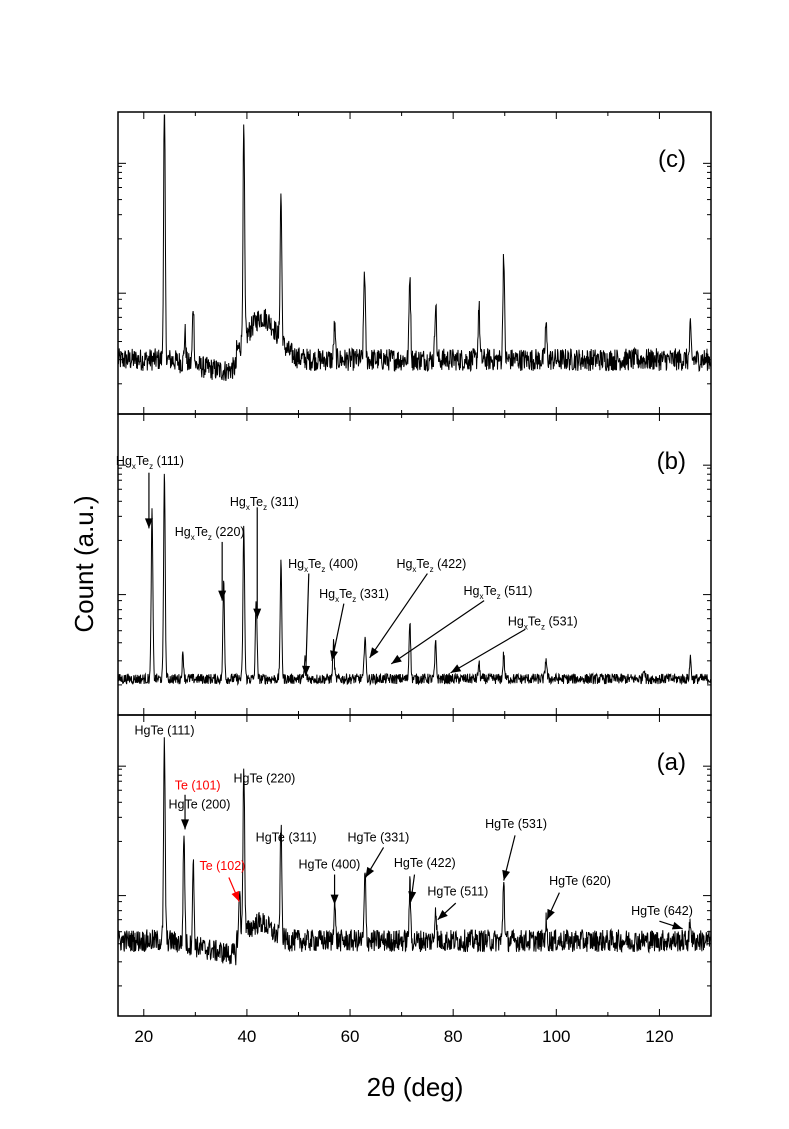  Describe the element at coordinates (222, 866) in the screenshot. I see `peak-label: Te (102)` at that location.